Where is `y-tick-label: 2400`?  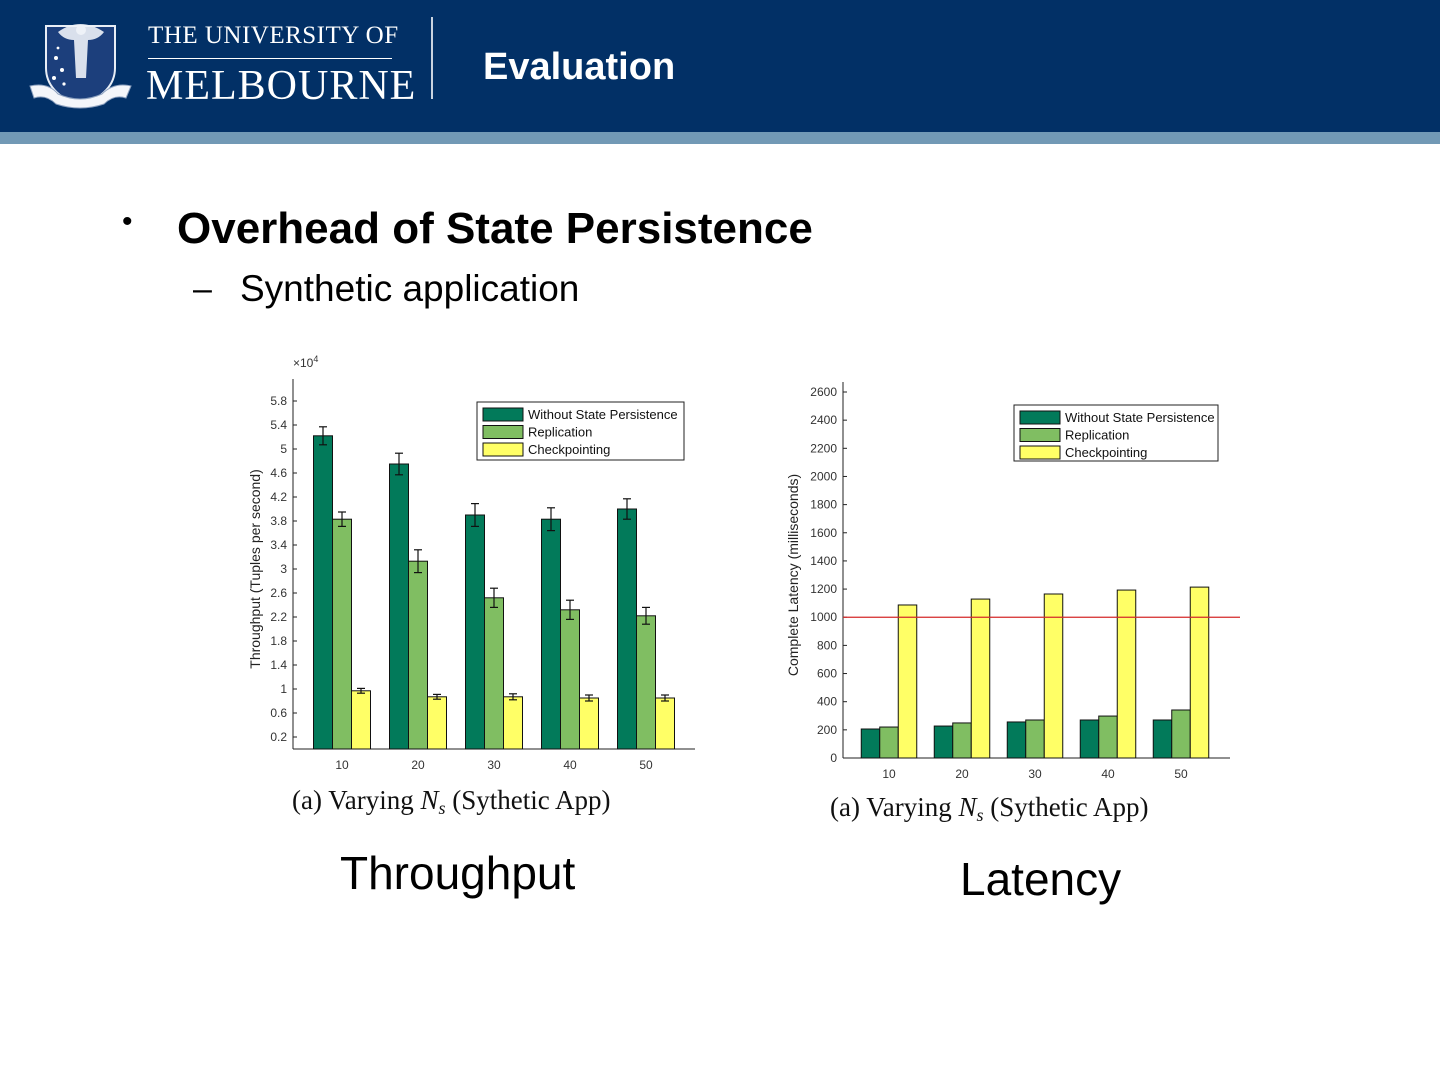
y-tick-label: 2400 is located at coordinates (823, 420).